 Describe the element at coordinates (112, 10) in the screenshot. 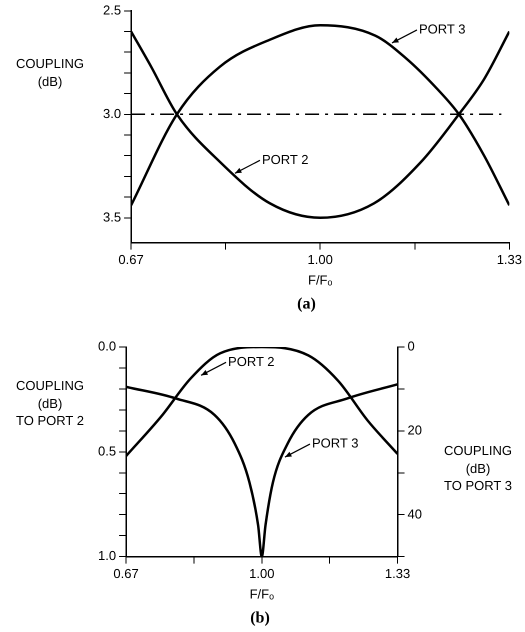

I see `y-tick-label: 2.5` at that location.